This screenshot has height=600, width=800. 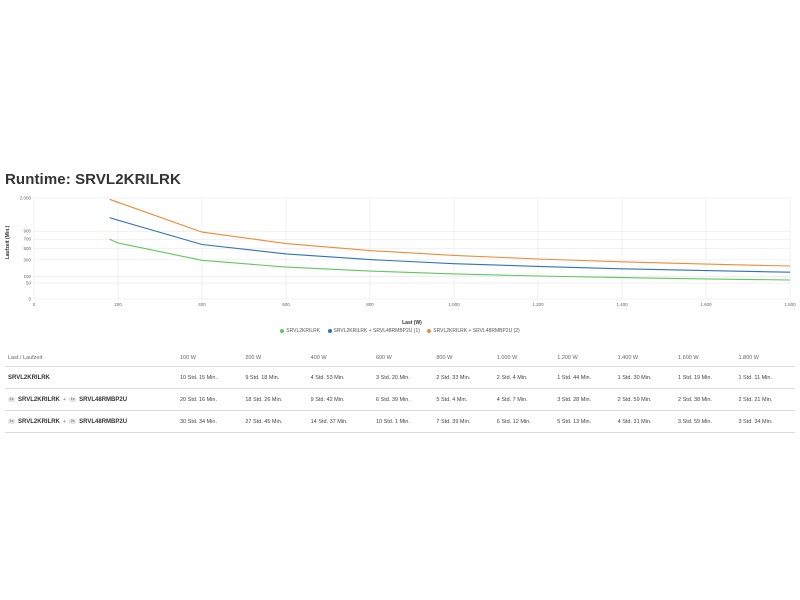 I want to click on x-tick-label: 1.800, so click(x=790, y=304).